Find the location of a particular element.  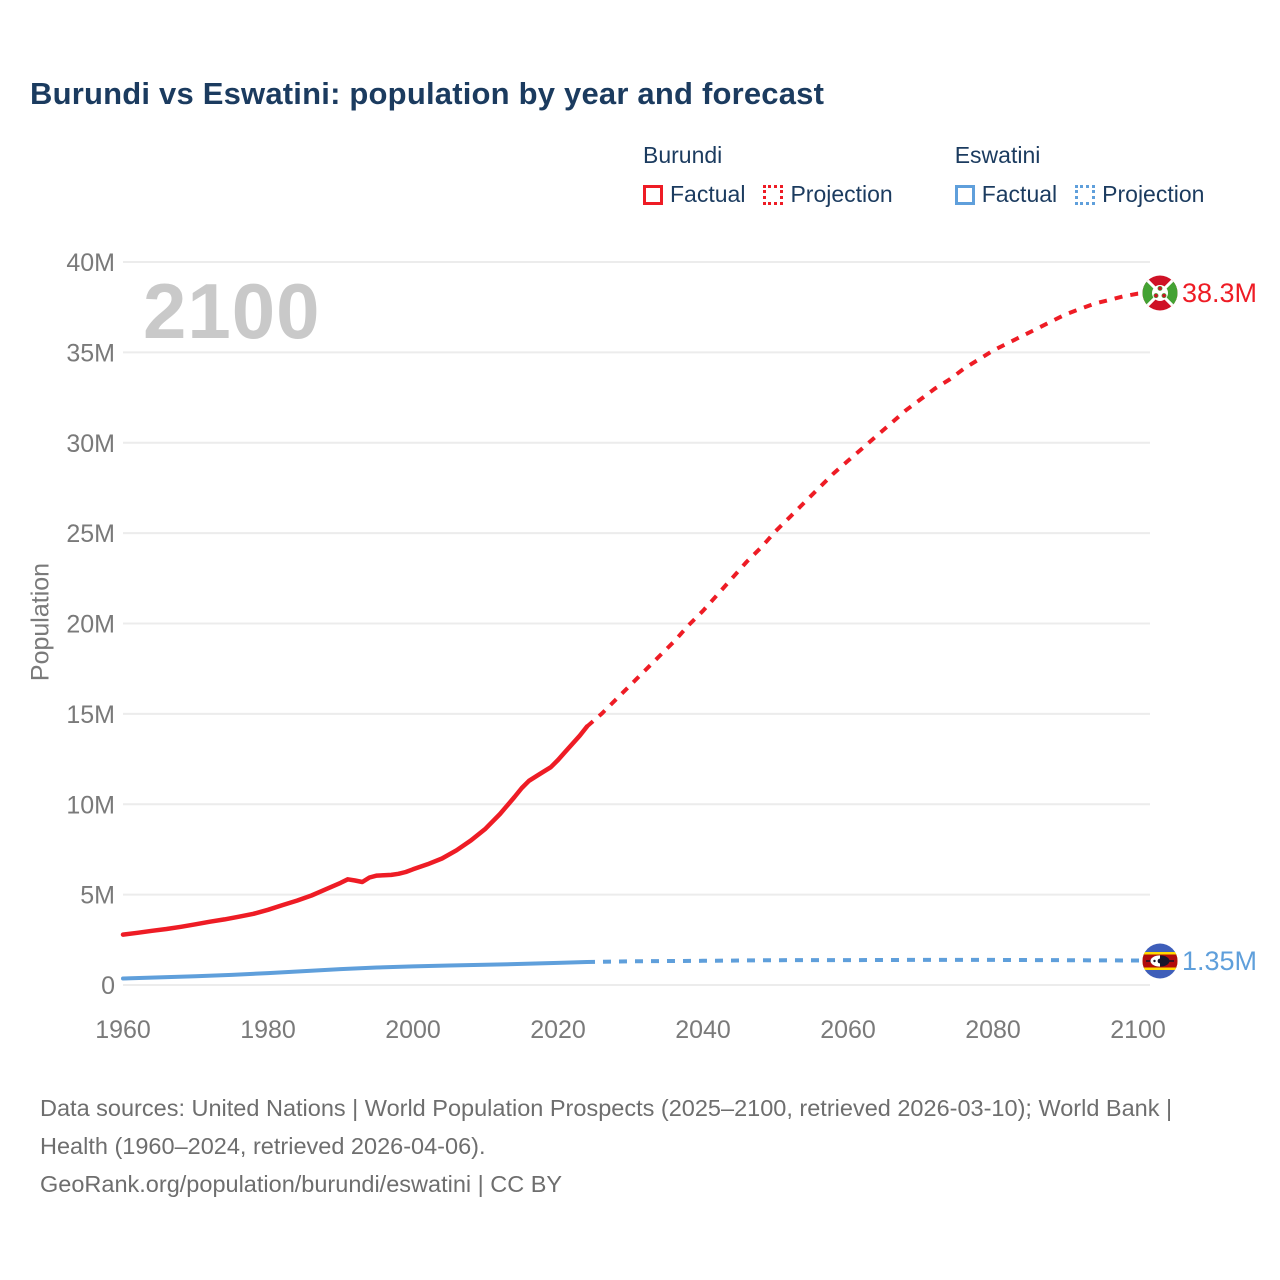

legend-item-eswatini-factual: Factual is located at coordinates (1006, 194).